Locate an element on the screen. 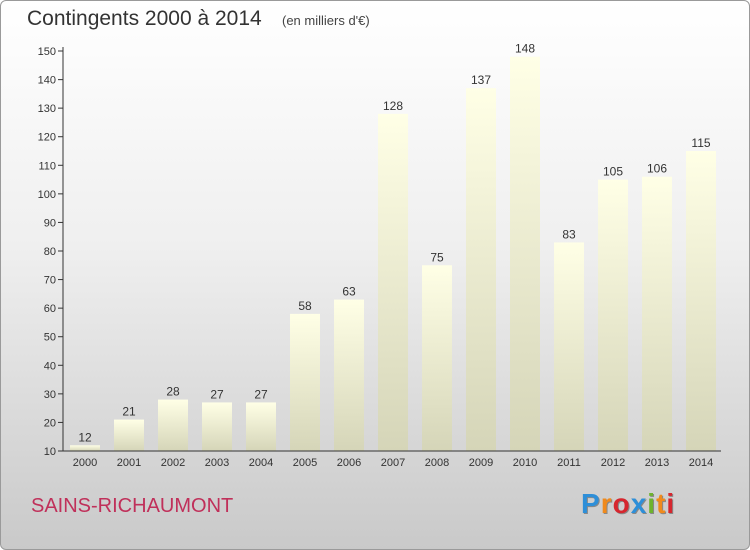 The image size is (750, 550). x-tick-label: 2004 is located at coordinates (261, 463).